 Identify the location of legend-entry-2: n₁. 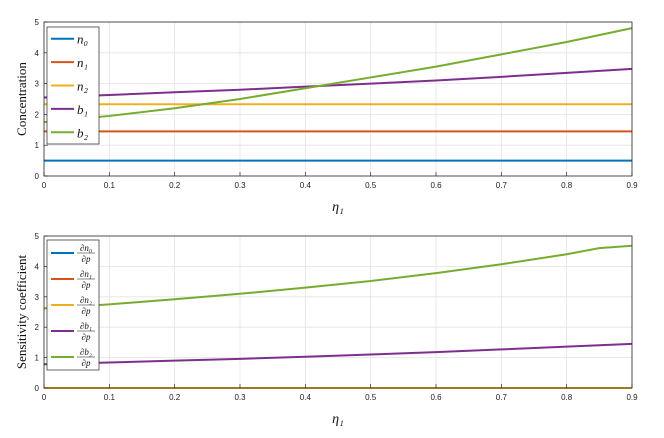
(82, 62).